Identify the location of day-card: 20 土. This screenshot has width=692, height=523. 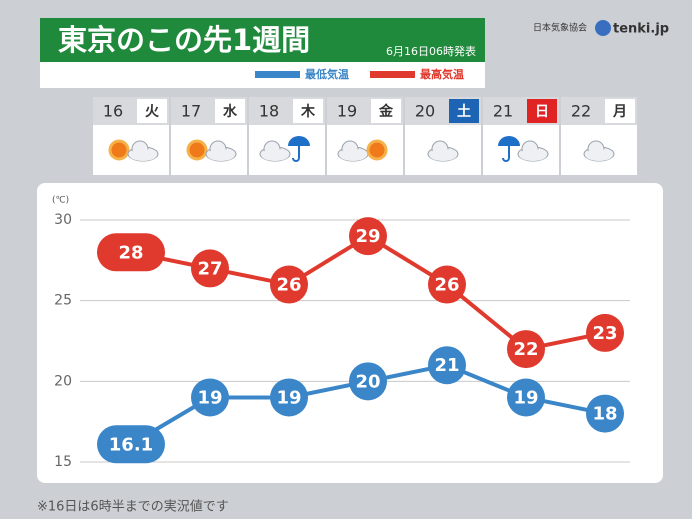
(443, 136).